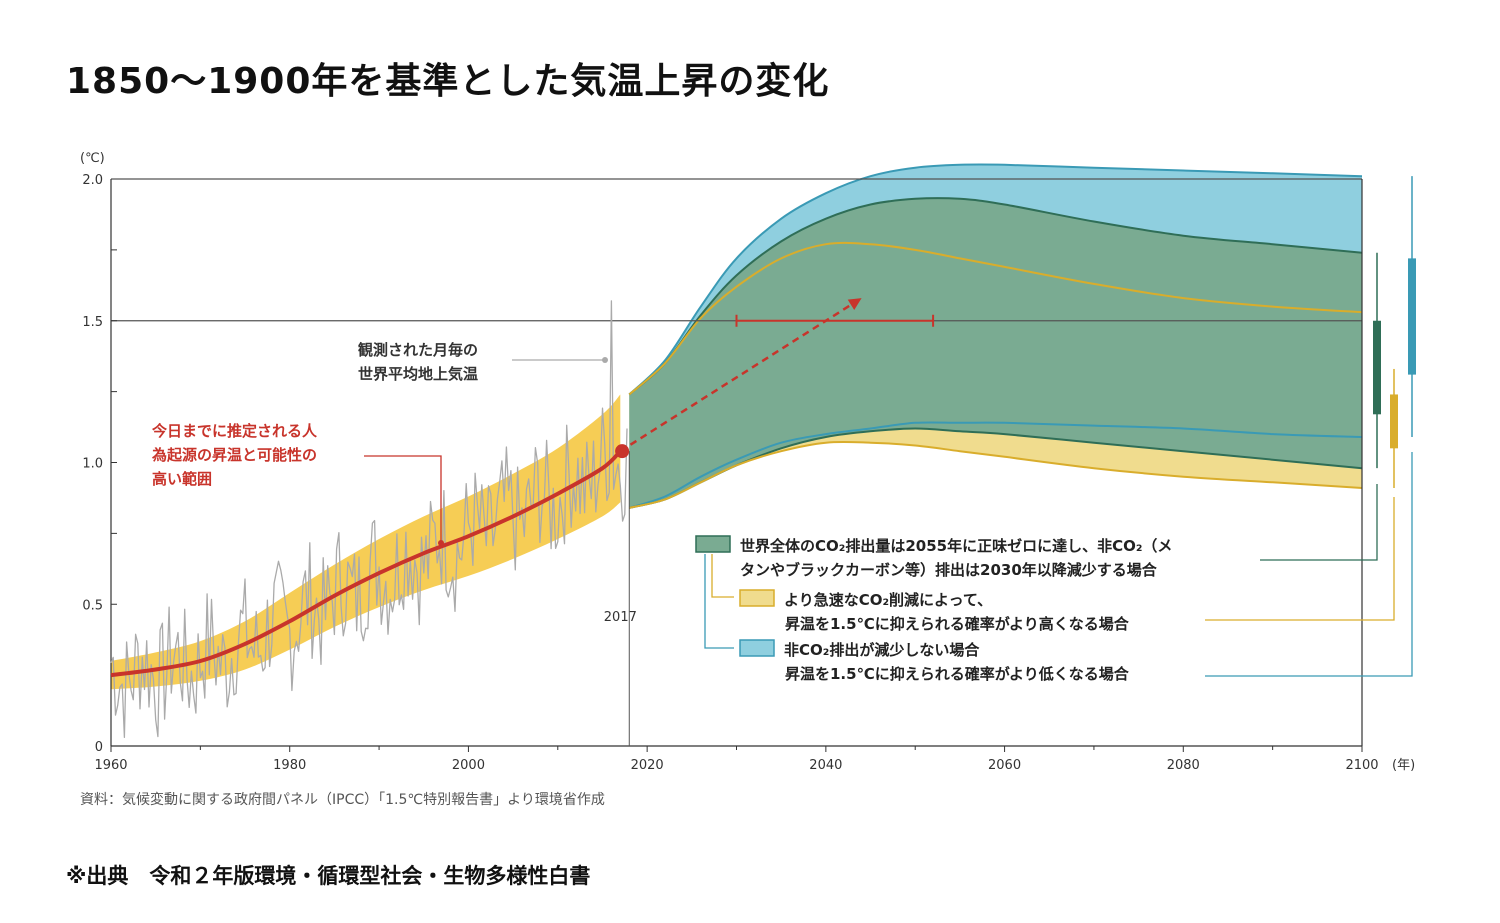  I want to click on estimated-annotation-dot, so click(441, 543).